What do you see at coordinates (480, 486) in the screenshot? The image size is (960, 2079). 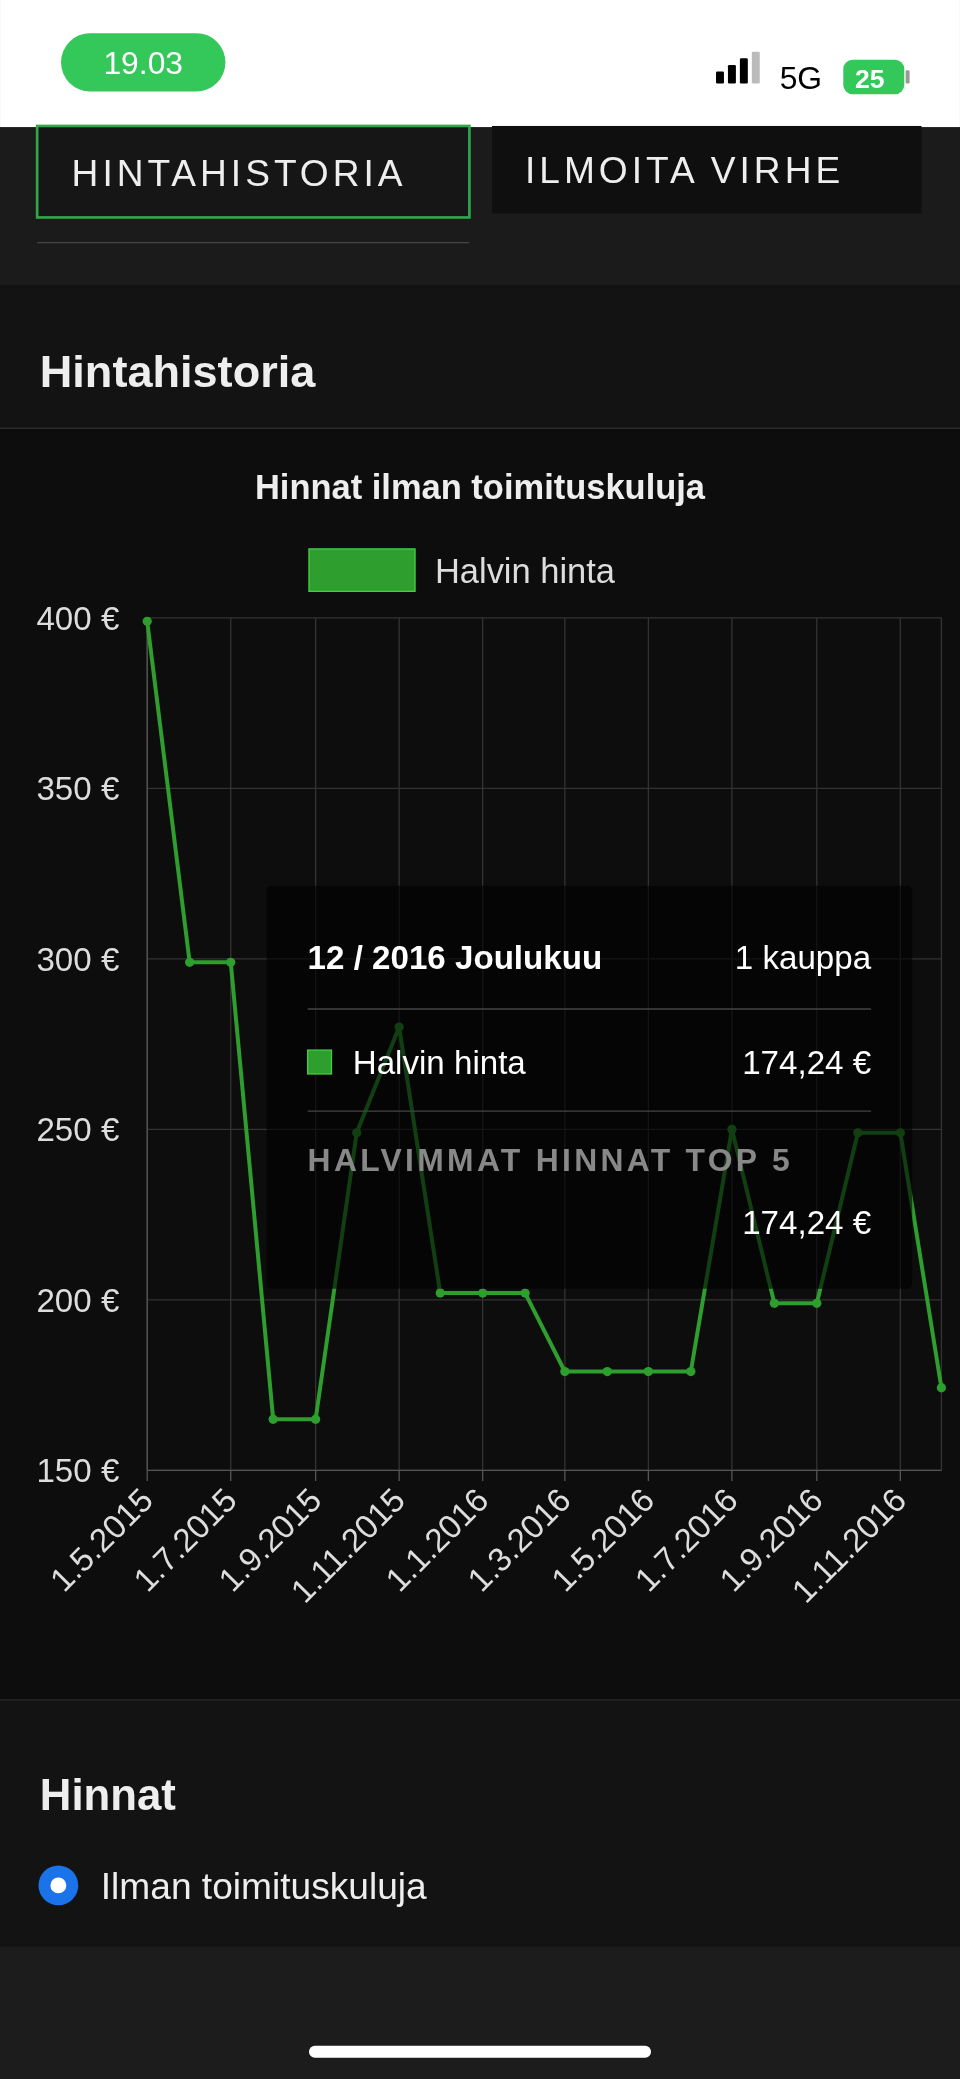 I see `chart-title: Hinnat ilman toimituskuluja` at bounding box center [480, 486].